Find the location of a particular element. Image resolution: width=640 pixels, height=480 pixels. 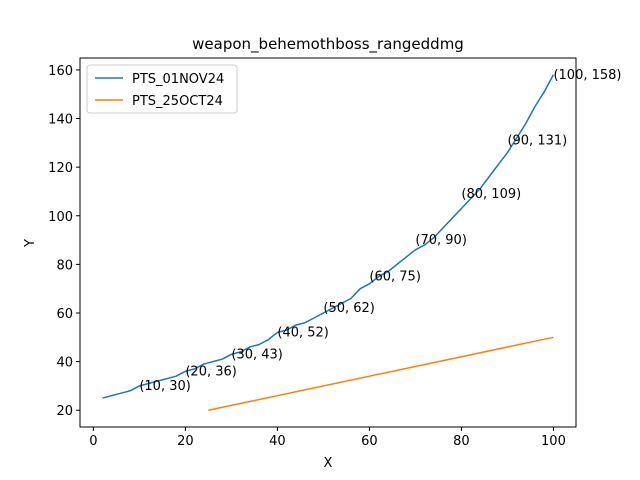

x-tick-label: 100 is located at coordinates (553, 441).